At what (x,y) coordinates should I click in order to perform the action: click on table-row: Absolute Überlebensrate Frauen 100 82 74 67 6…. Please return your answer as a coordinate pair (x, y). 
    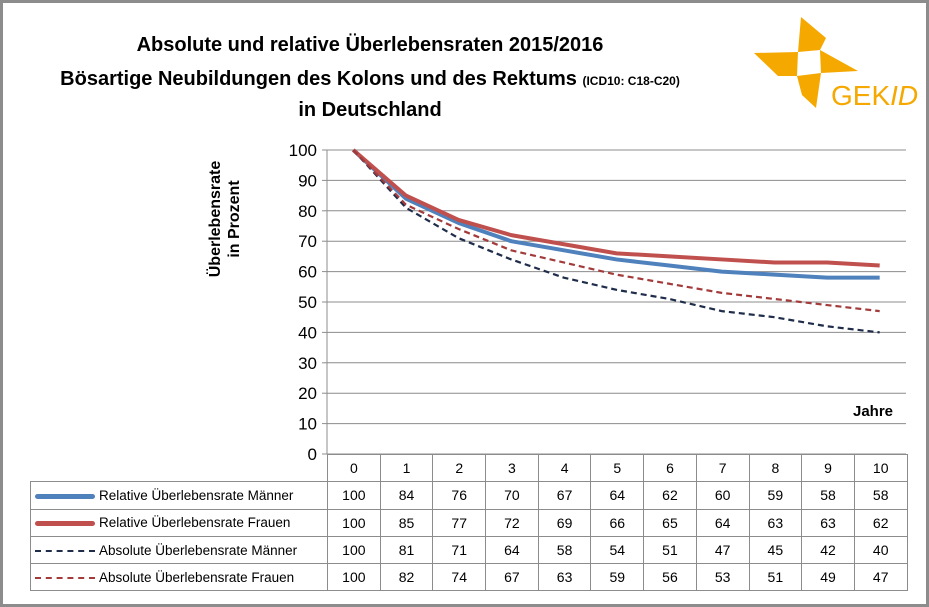
    Looking at the image, I should click on (469, 577).